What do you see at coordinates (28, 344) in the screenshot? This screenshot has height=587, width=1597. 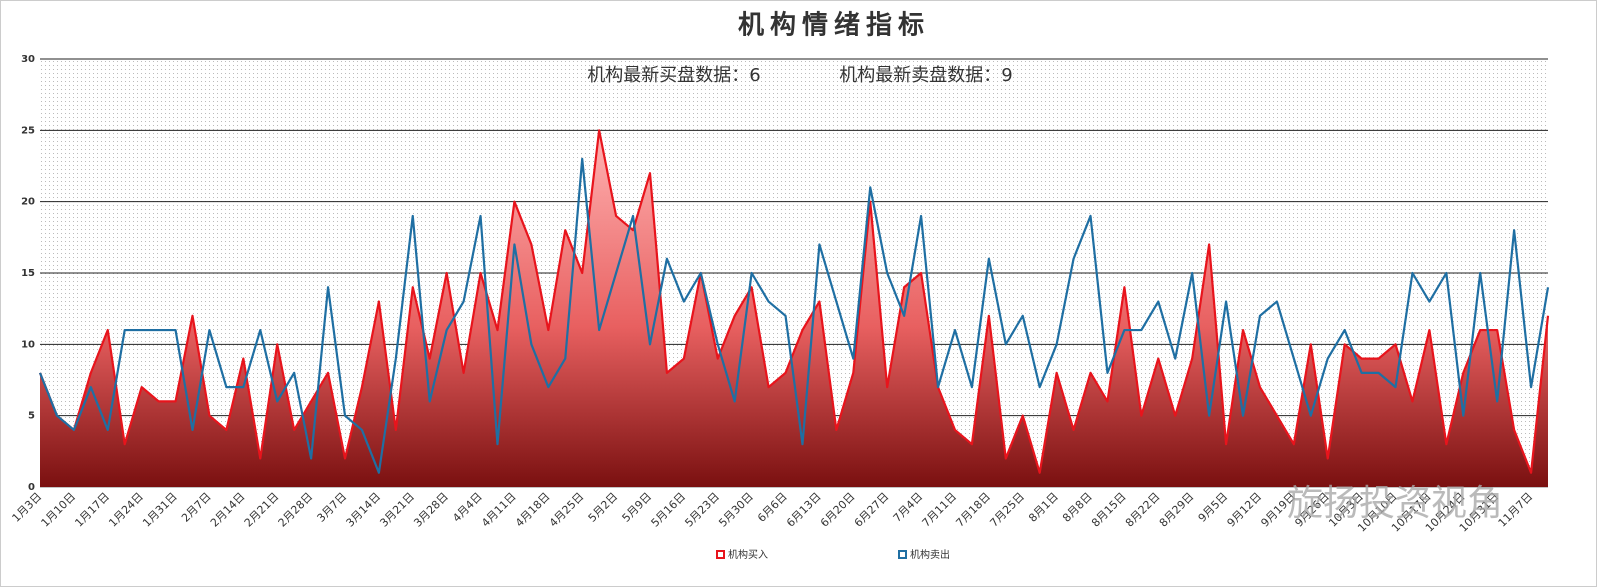 I see `y-tick-label: 10` at bounding box center [28, 344].